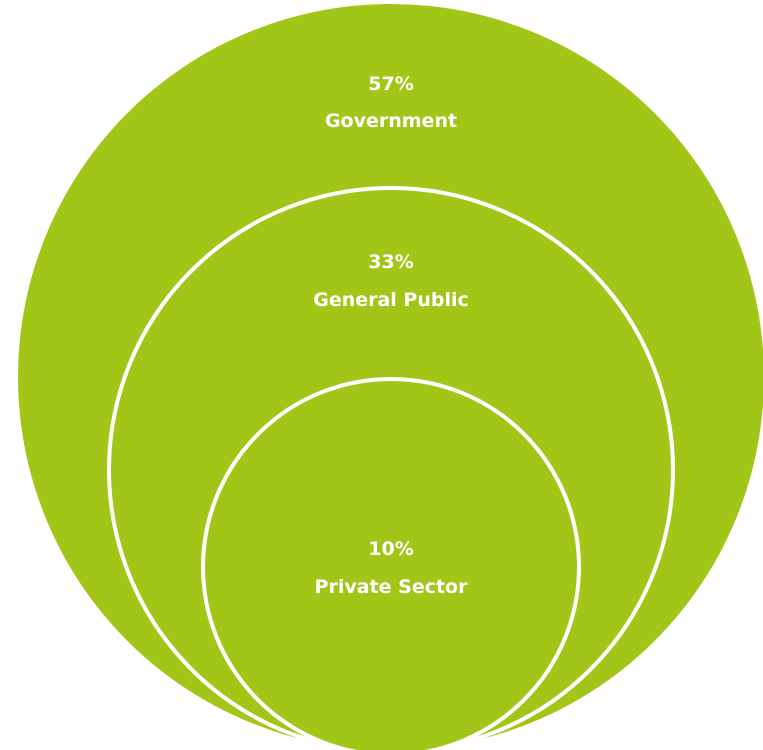 This screenshot has width=763, height=750. Describe the element at coordinates (390, 262) in the screenshot. I see `general-public-percent: 33%` at that location.